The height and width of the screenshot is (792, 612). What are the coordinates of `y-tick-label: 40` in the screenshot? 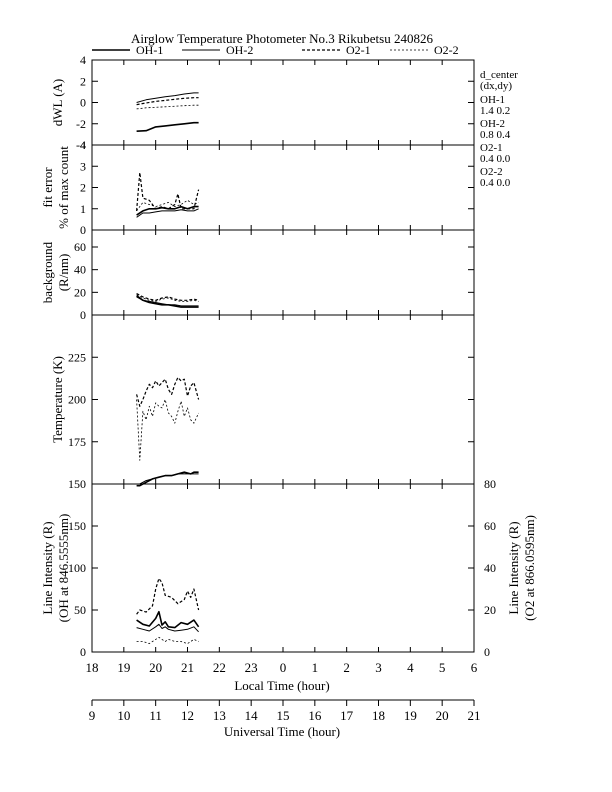 It's located at (80, 270).